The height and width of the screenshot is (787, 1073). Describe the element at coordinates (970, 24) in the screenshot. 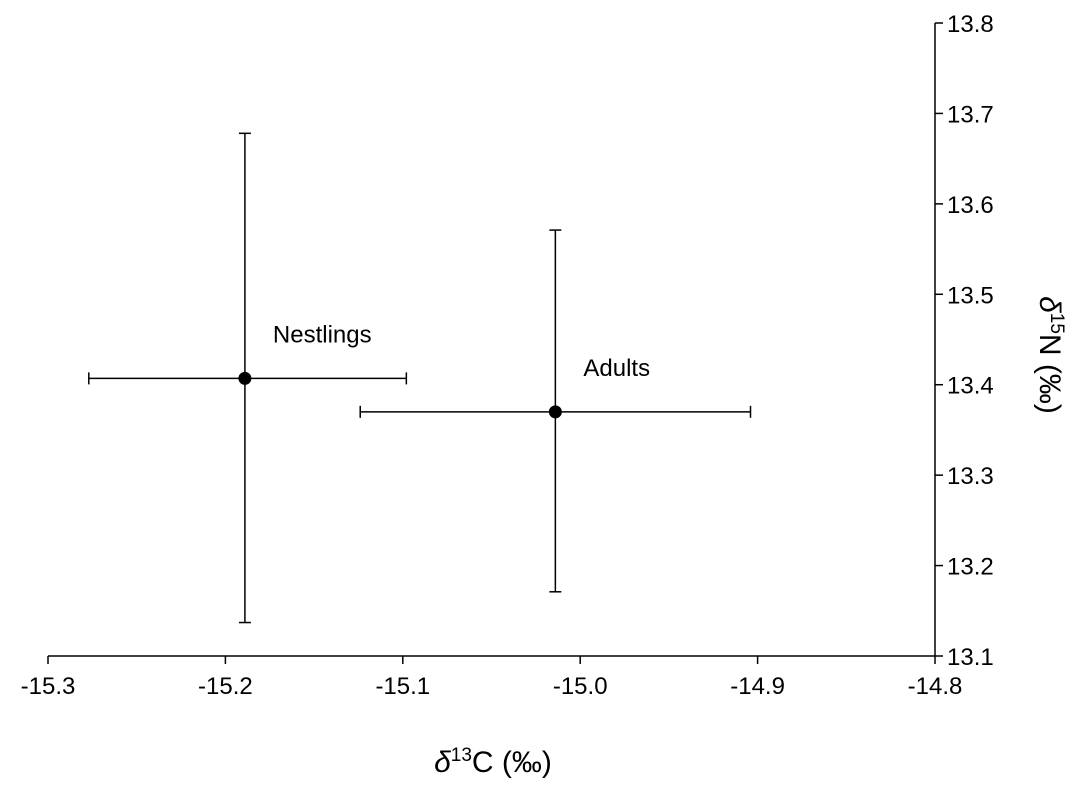

I see `y-tick-label: 13.8` at that location.